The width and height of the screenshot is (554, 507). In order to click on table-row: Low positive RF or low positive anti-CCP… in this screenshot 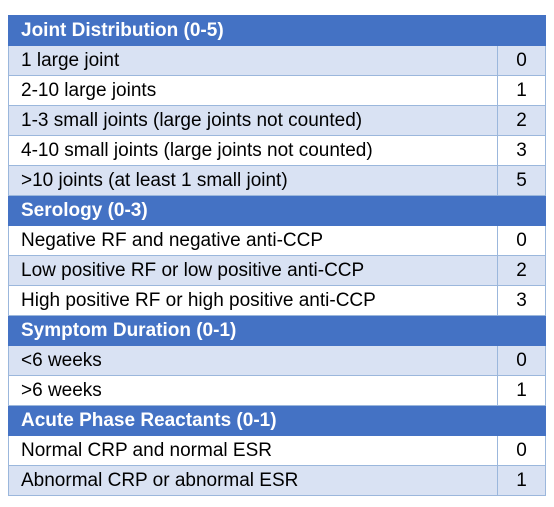, I will do `click(277, 270)`.